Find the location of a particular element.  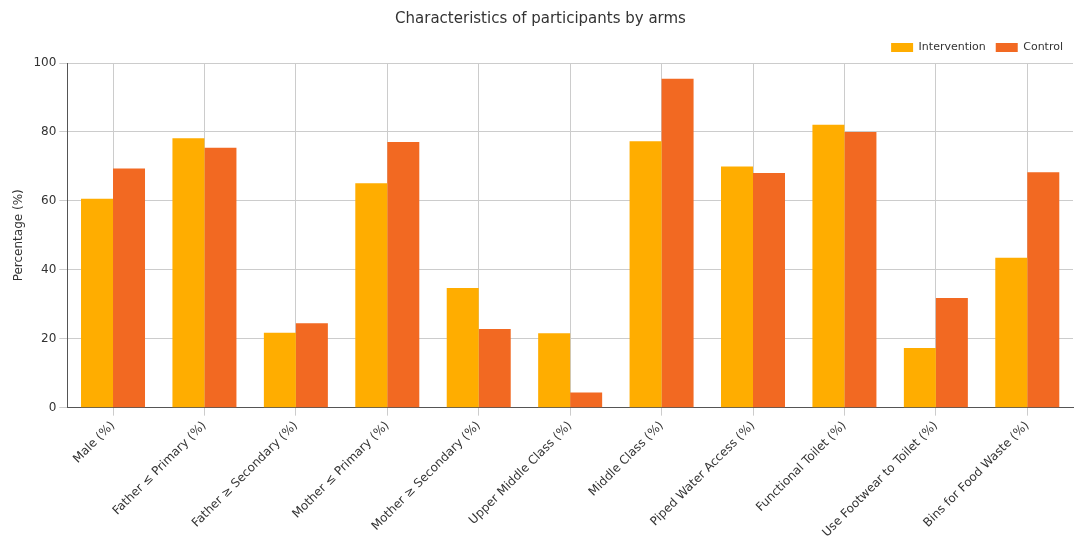

legend-label: Intervention is located at coordinates (952, 47).